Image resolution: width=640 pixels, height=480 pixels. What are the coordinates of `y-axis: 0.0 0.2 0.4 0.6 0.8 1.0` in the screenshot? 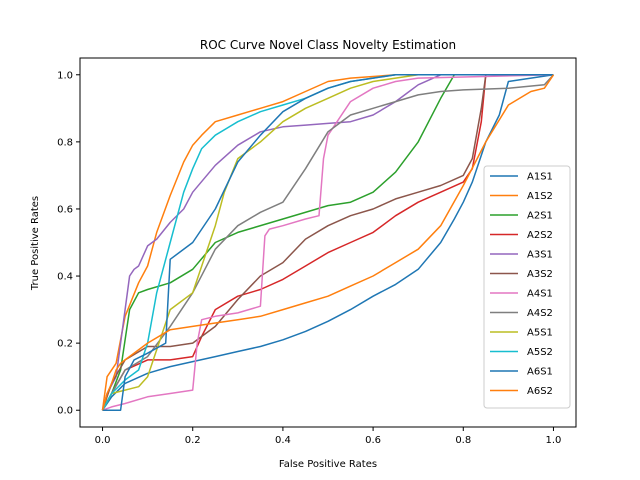 It's located at (68, 243).